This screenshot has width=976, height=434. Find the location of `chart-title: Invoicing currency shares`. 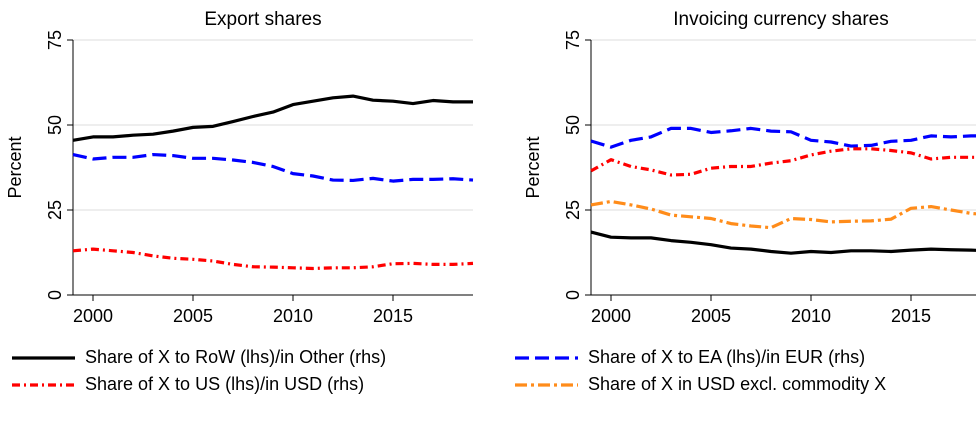

chart-title: Invoicing currency shares is located at coordinates (780, 19).